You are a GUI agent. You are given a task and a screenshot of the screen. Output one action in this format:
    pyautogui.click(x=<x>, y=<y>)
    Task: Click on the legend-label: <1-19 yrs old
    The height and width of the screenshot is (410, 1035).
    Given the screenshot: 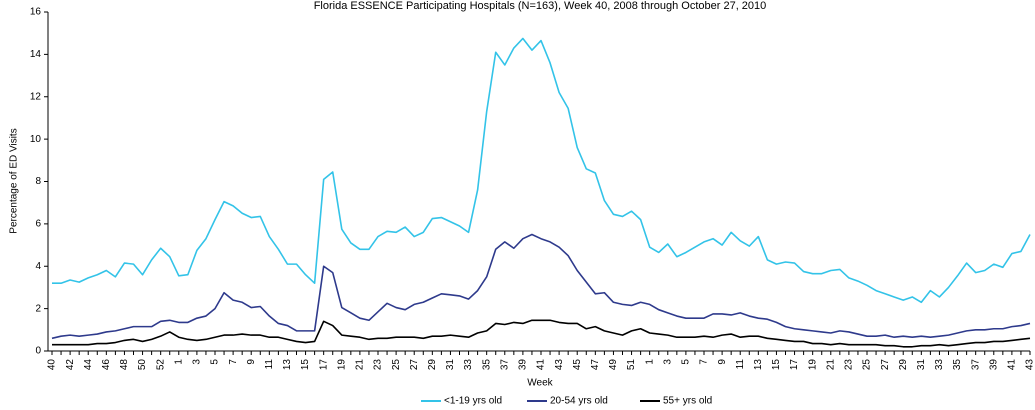 What is the action you would take?
    pyautogui.click(x=473, y=401)
    